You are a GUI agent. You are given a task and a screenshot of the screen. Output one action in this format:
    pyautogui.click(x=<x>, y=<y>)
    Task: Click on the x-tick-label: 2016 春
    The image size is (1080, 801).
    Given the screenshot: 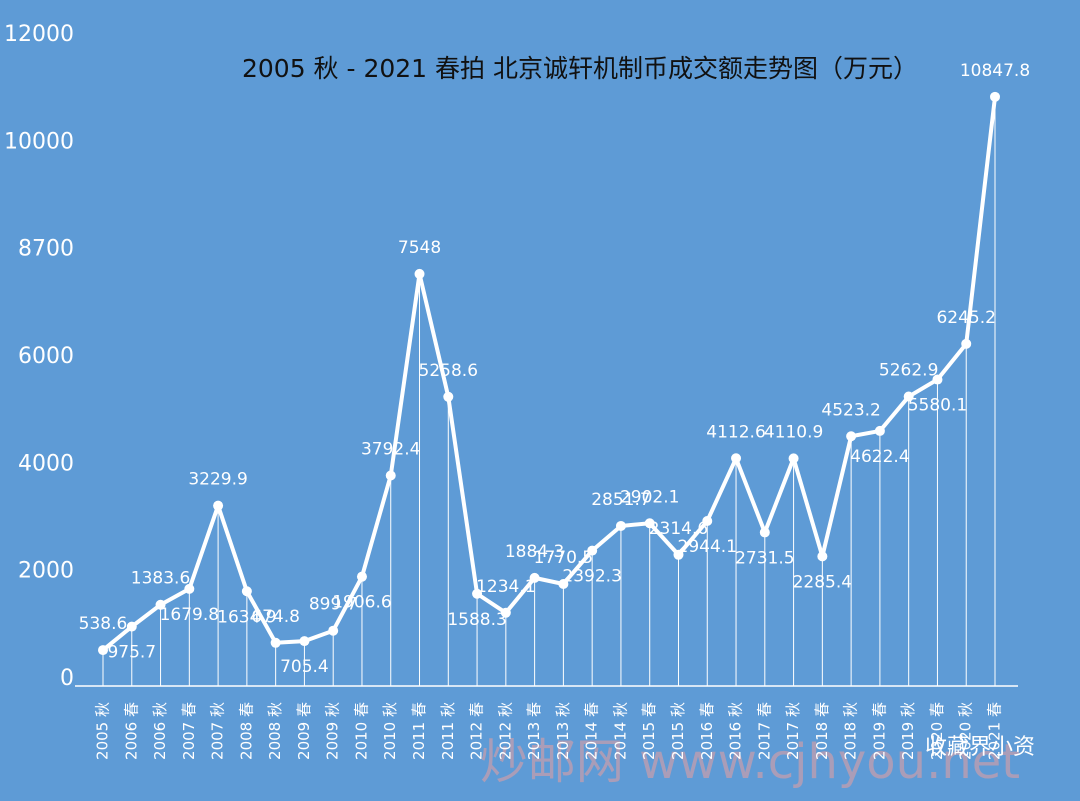 What is the action you would take?
    pyautogui.click(x=707, y=731)
    